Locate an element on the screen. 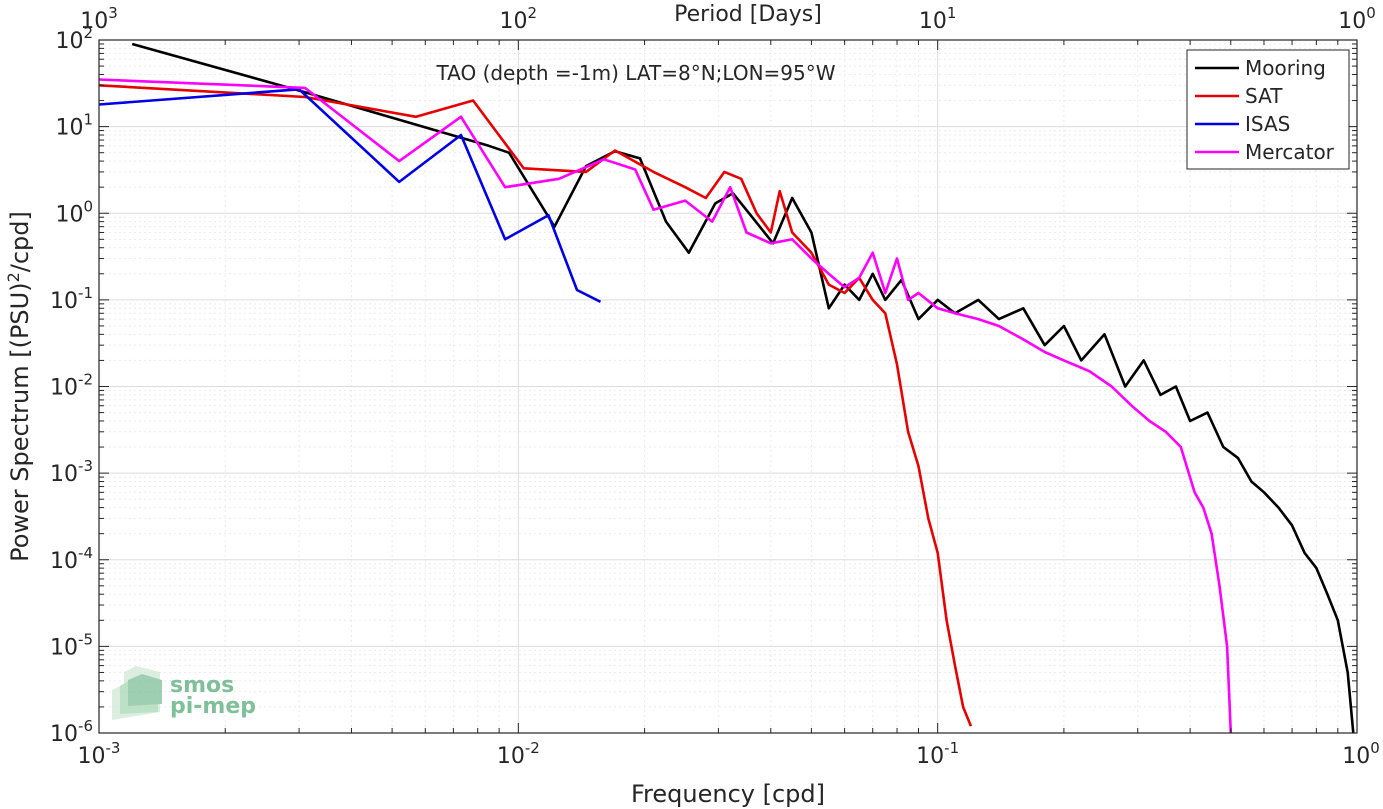 This screenshot has height=809, width=1383. legend-label-sat: SAT is located at coordinates (1264, 96).